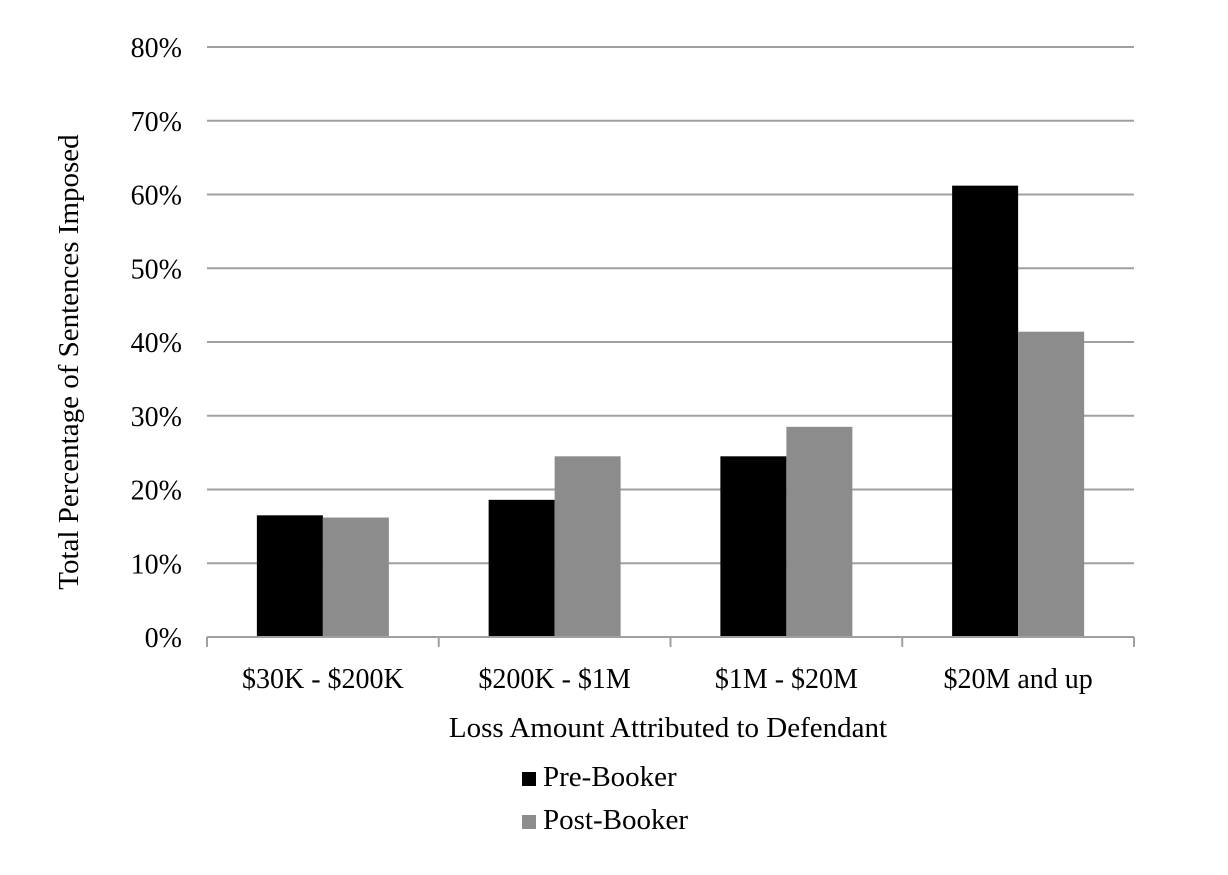  Describe the element at coordinates (668, 728) in the screenshot. I see `x-axis-title: Loss Amount Attributed to Defendant` at that location.